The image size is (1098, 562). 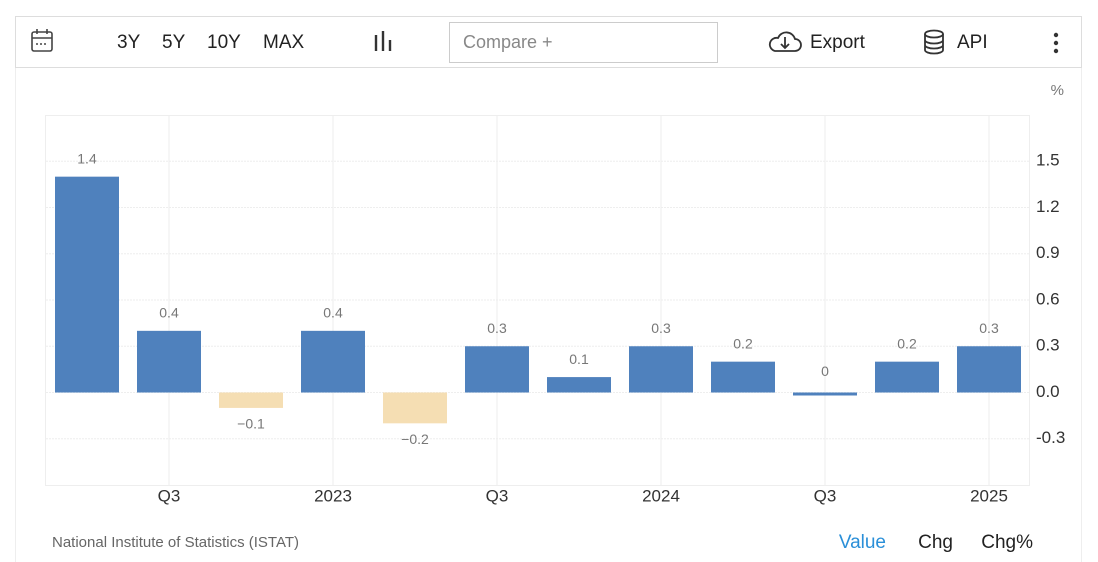 What do you see at coordinates (42, 40) in the screenshot?
I see `calendar-icon` at bounding box center [42, 40].